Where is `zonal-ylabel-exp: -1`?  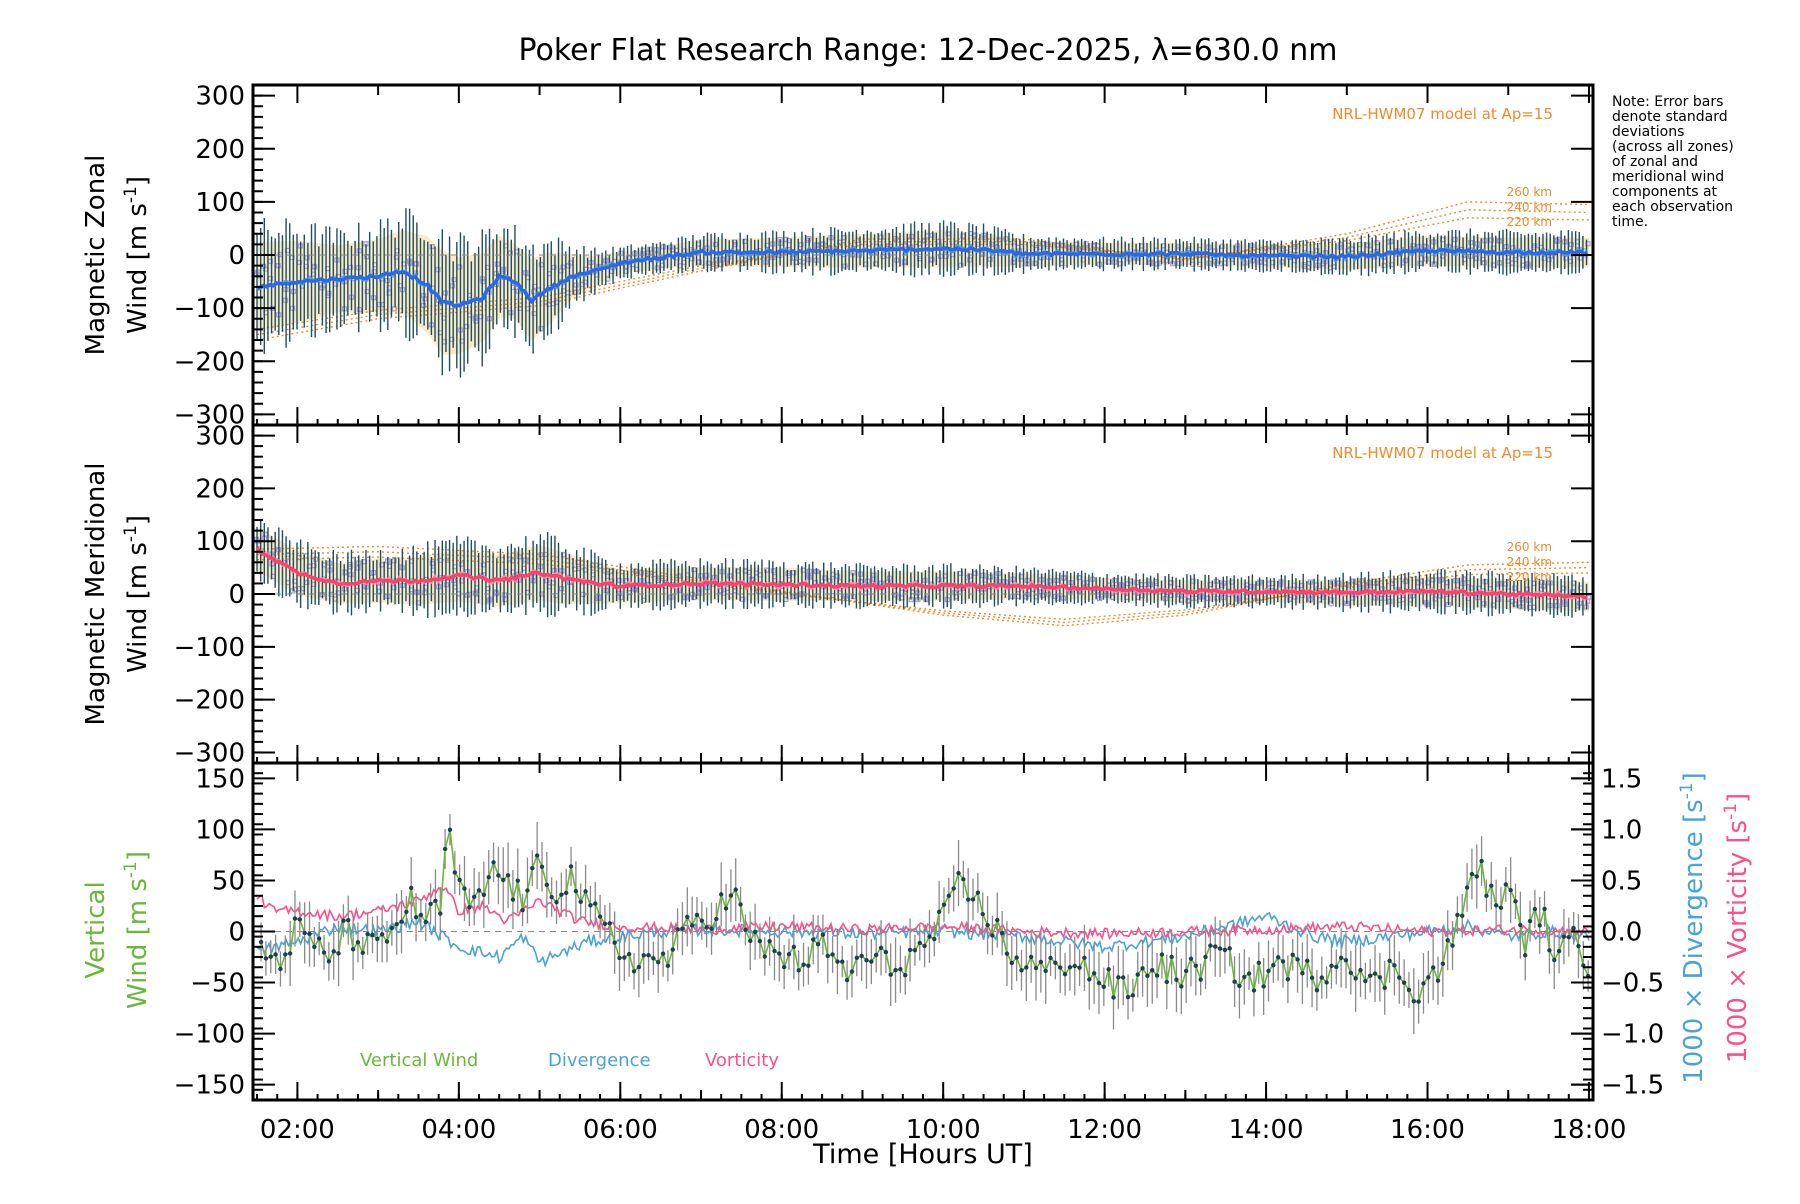 zonal-ylabel-exp: -1 is located at coordinates (131, 194).